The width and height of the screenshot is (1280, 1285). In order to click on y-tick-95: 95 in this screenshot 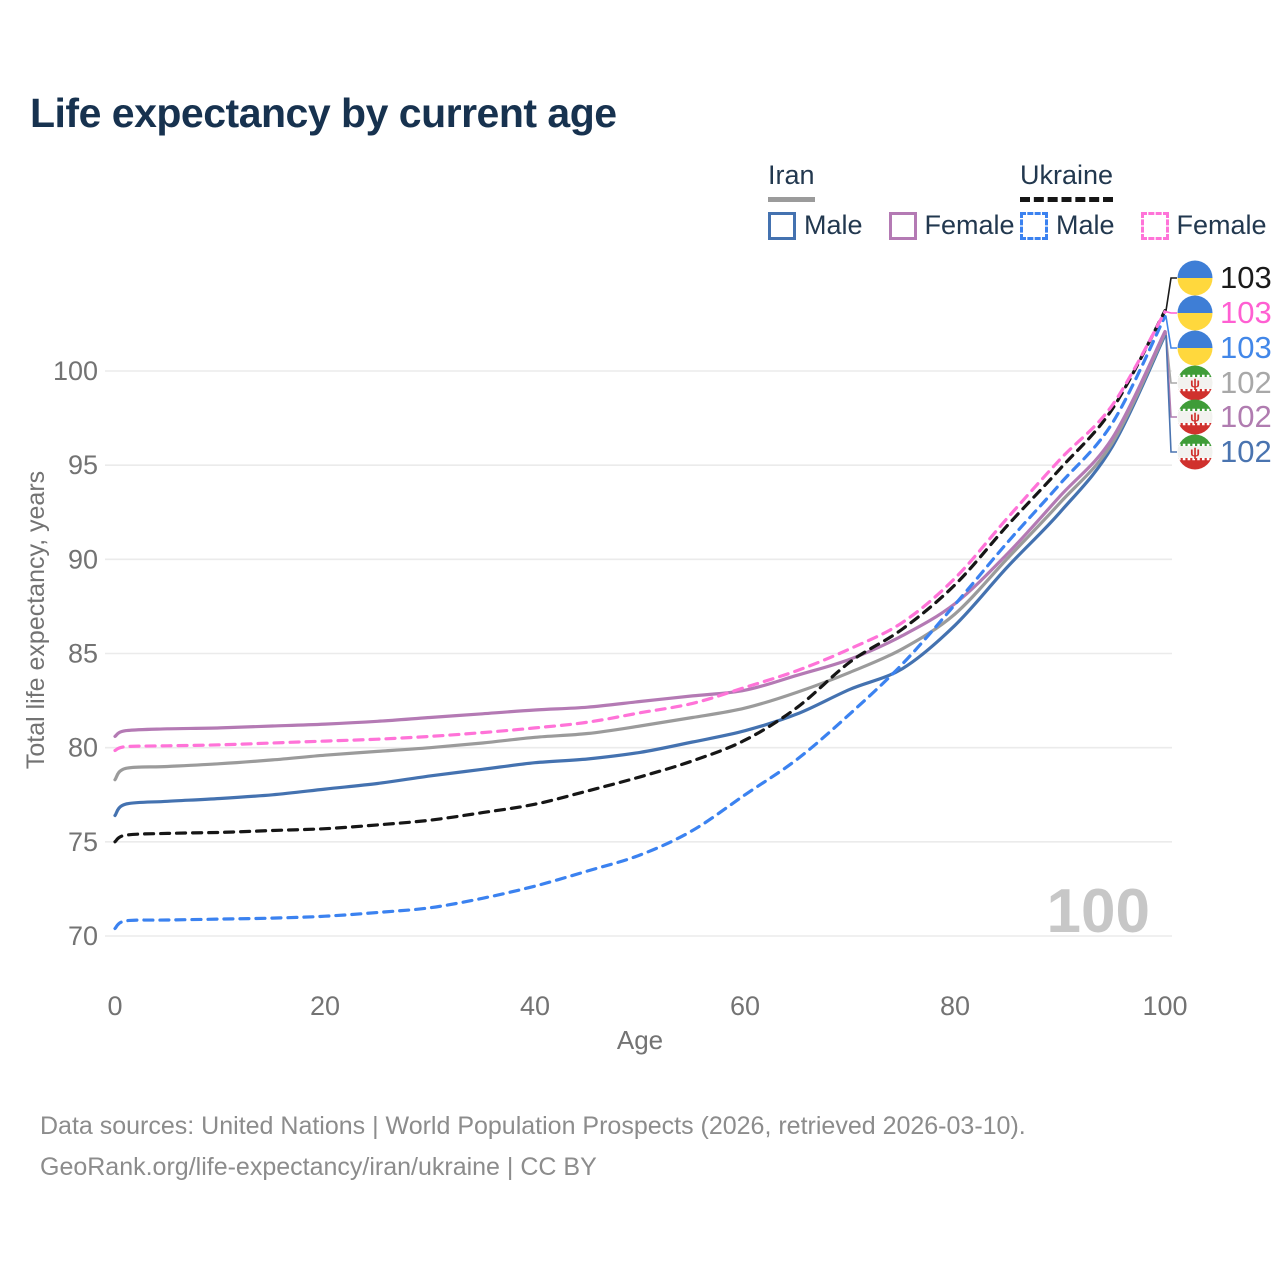, I will do `click(83, 465)`.